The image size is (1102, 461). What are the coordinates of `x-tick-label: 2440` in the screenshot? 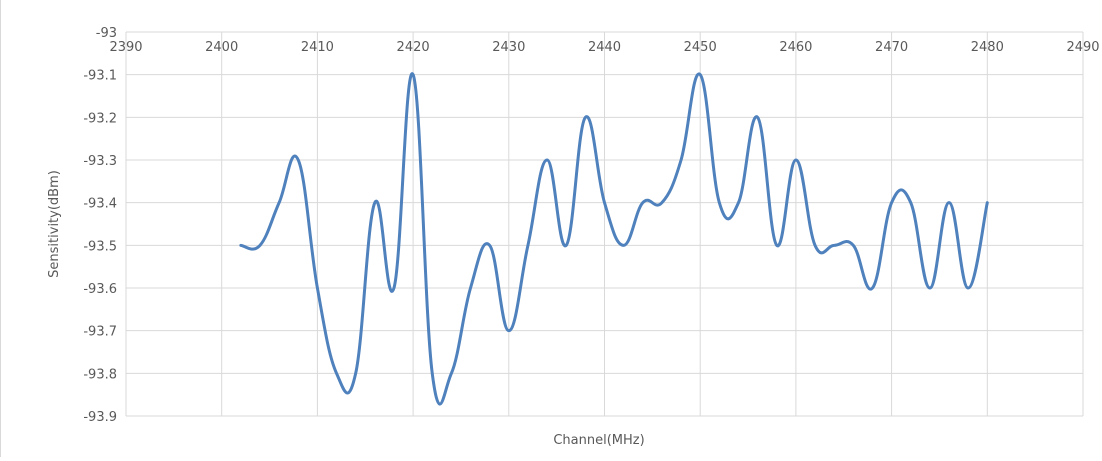 It's located at (604, 47).